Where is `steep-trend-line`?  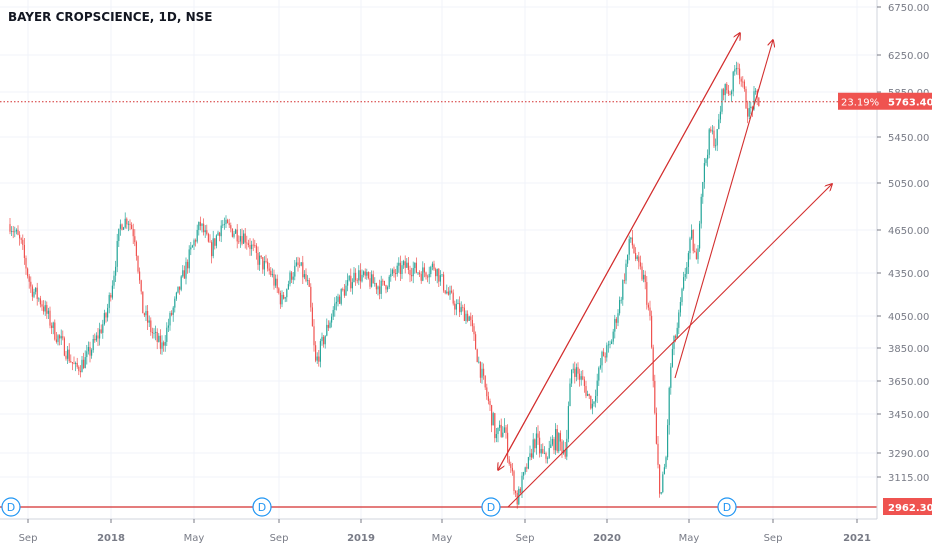
steep-trend-line is located at coordinates (723, 209).